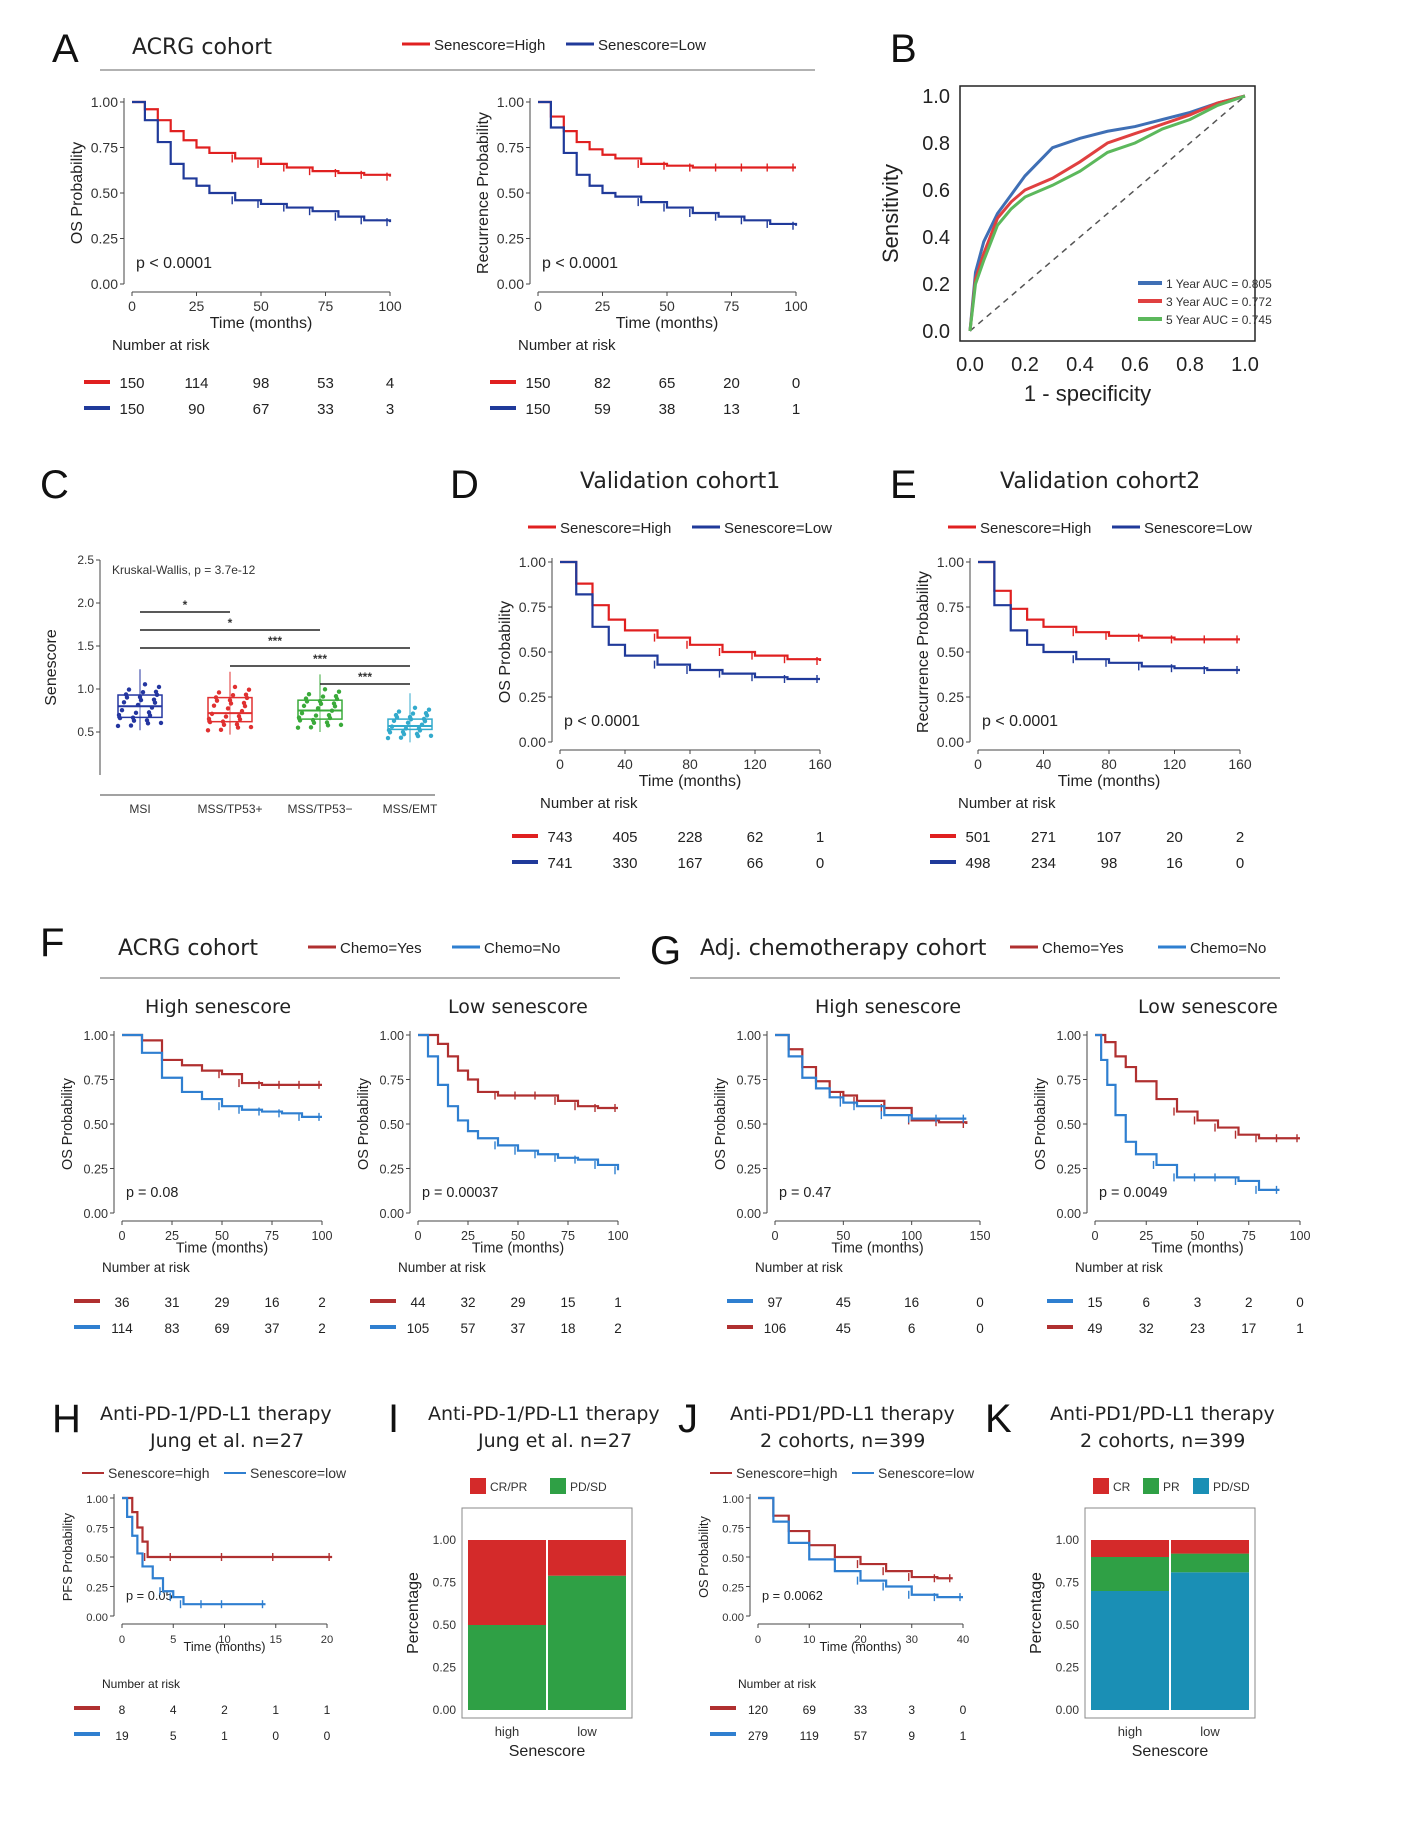 Image resolution: width=1401 pixels, height=1825 pixels. Describe the element at coordinates (261, 383) in the screenshot. I see `risk-count: 98` at that location.